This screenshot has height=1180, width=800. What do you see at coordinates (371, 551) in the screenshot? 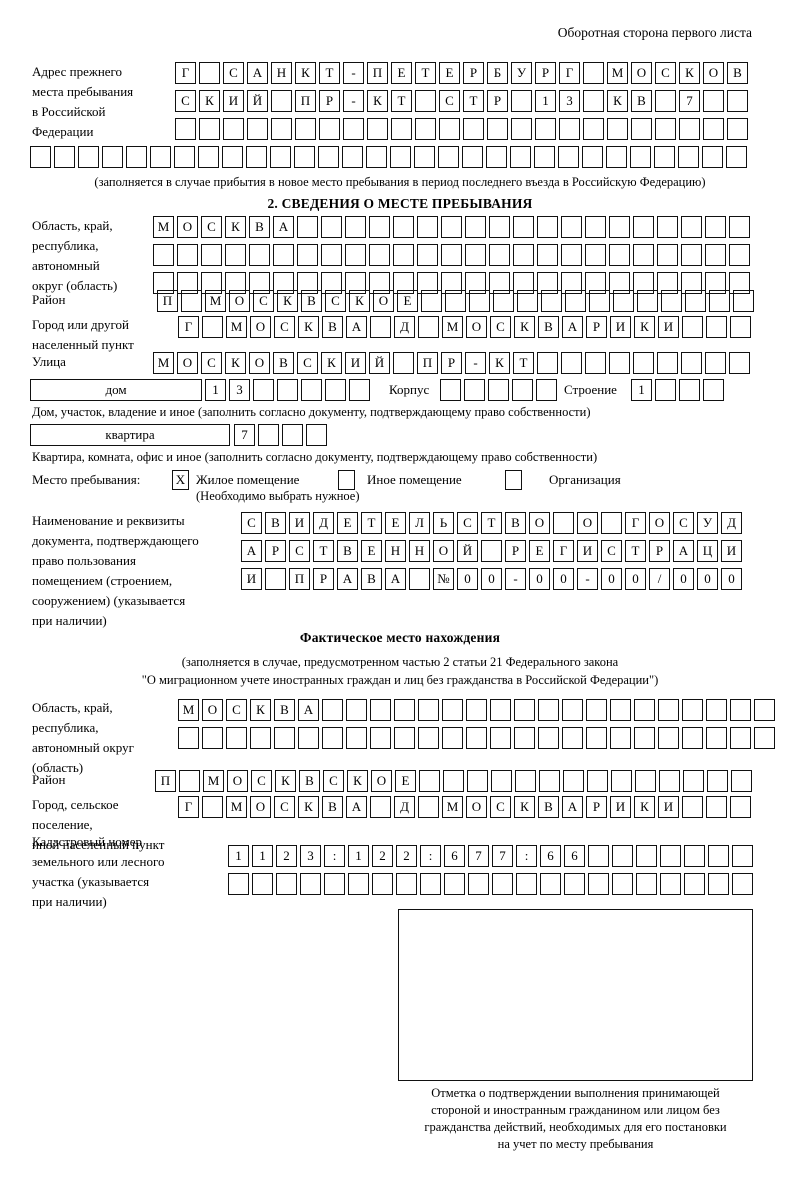
I see `char-cell: Е` at bounding box center [371, 551].